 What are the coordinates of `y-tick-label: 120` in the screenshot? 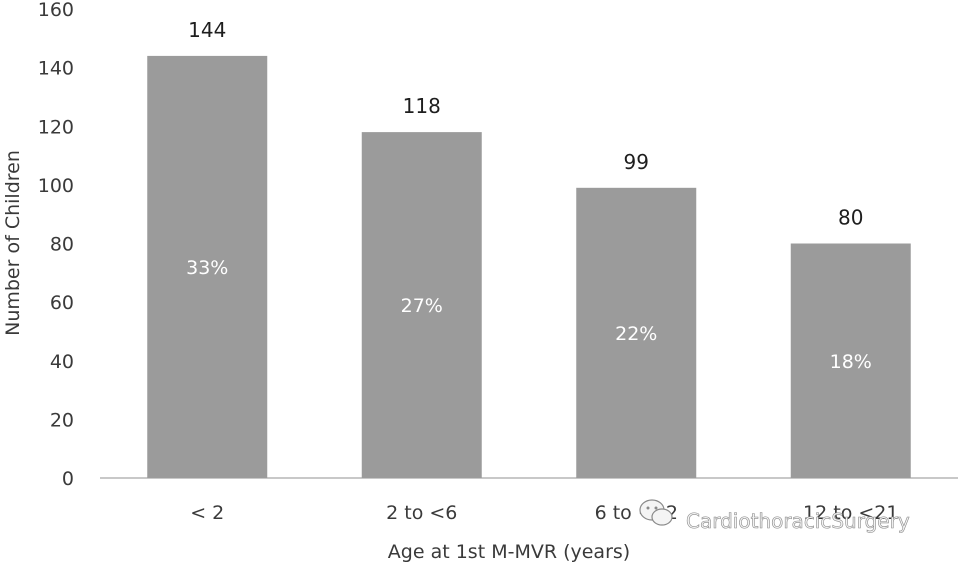 It's located at (56, 127).